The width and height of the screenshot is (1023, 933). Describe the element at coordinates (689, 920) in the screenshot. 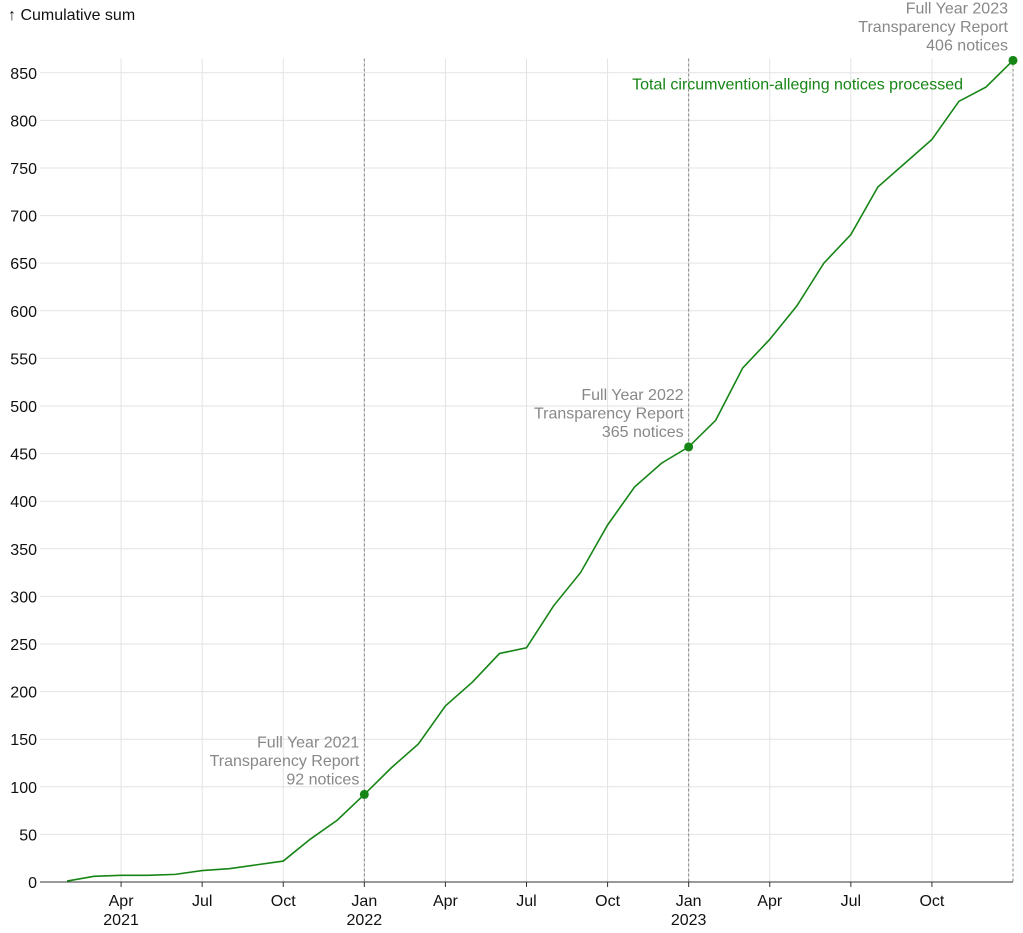

I see `x-tick-year: 2023` at that location.